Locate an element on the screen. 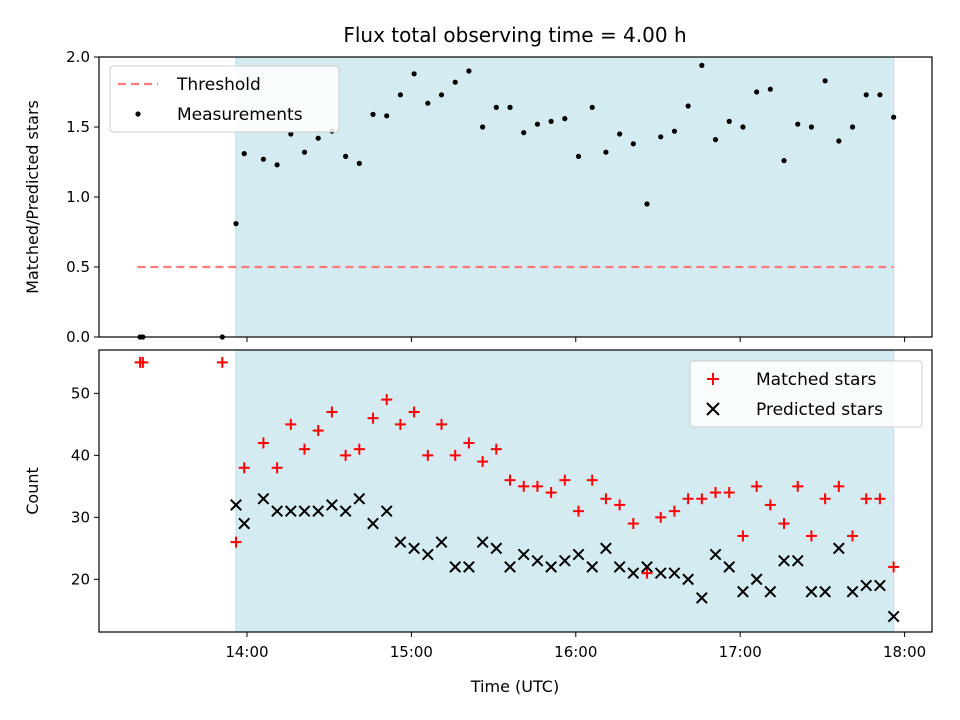 The height and width of the screenshot is (720, 960). legend-label: Predicted stars is located at coordinates (819, 410).